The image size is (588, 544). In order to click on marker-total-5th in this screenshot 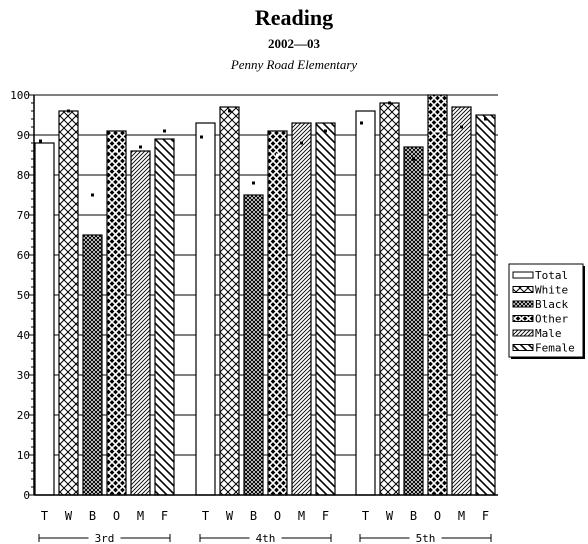, I will do `click(361, 123)`.